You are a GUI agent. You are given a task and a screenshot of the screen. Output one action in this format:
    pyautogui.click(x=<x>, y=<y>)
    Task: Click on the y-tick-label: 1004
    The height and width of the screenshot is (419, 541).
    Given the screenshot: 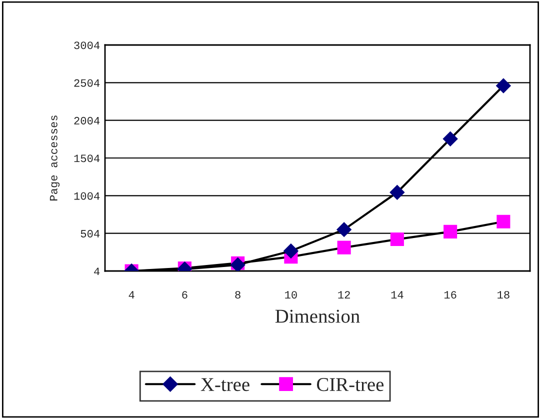 What is the action you would take?
    pyautogui.click(x=87, y=196)
    